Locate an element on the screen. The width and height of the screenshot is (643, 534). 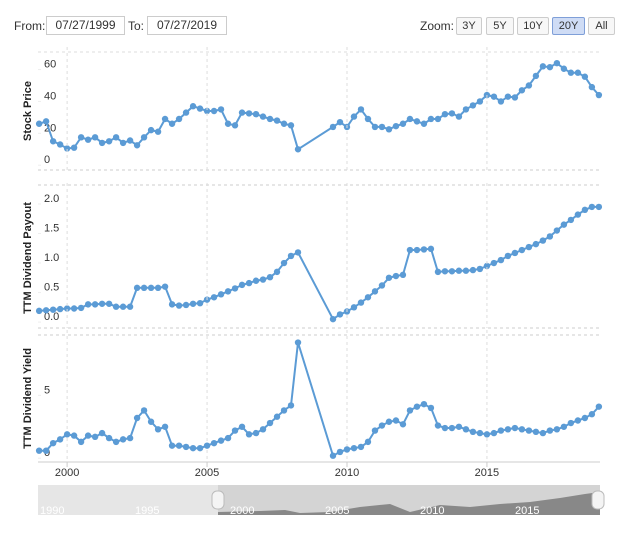
zoom-button: 5Y is located at coordinates (500, 26).